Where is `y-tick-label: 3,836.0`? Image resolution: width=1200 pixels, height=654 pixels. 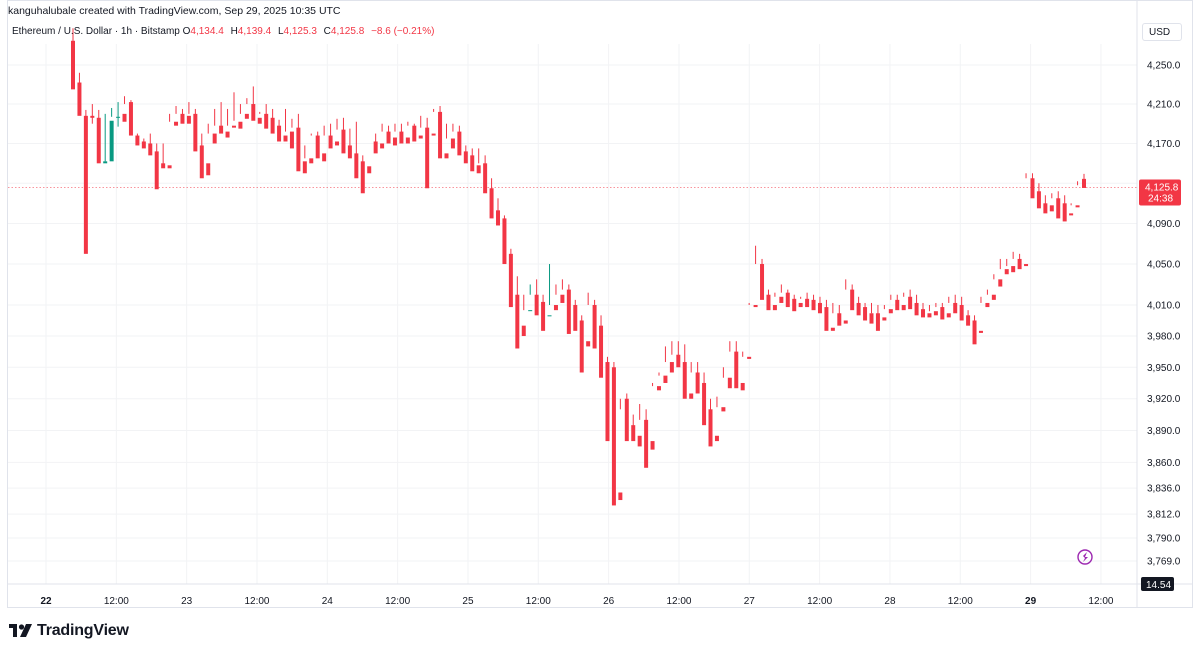 y-tick-label: 3,836.0 is located at coordinates (1164, 489).